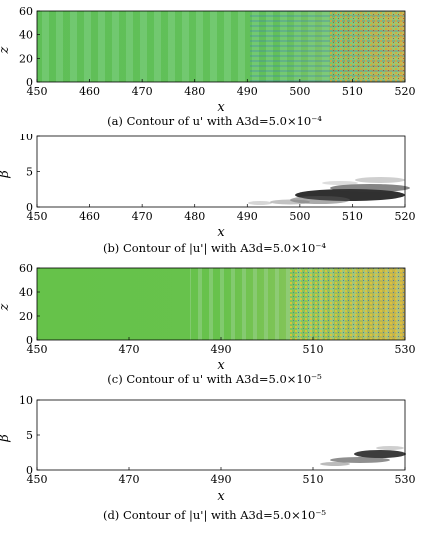 Image resolution: width=429 pixels, height=533 pixels. What do you see at coordinates (214, 121) in the screenshot?
I see `caption-a: (a) Contour of u' with A3d=5.0×10⁻⁴` at bounding box center [214, 121].